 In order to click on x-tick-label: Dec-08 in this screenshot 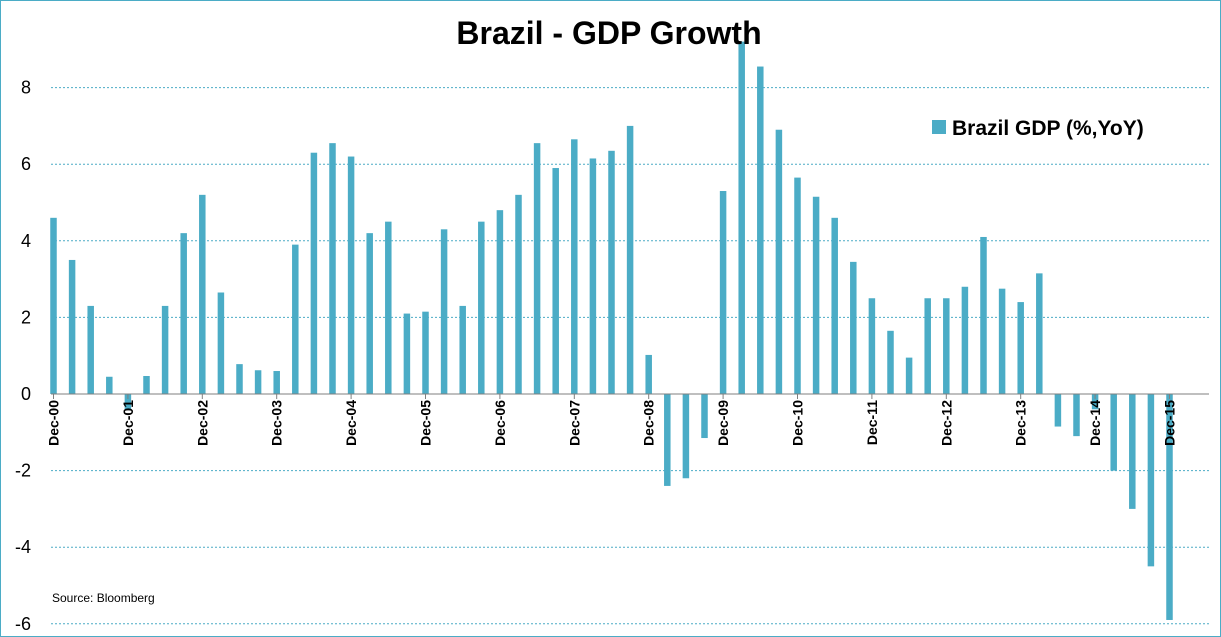, I will do `click(649, 423)`.